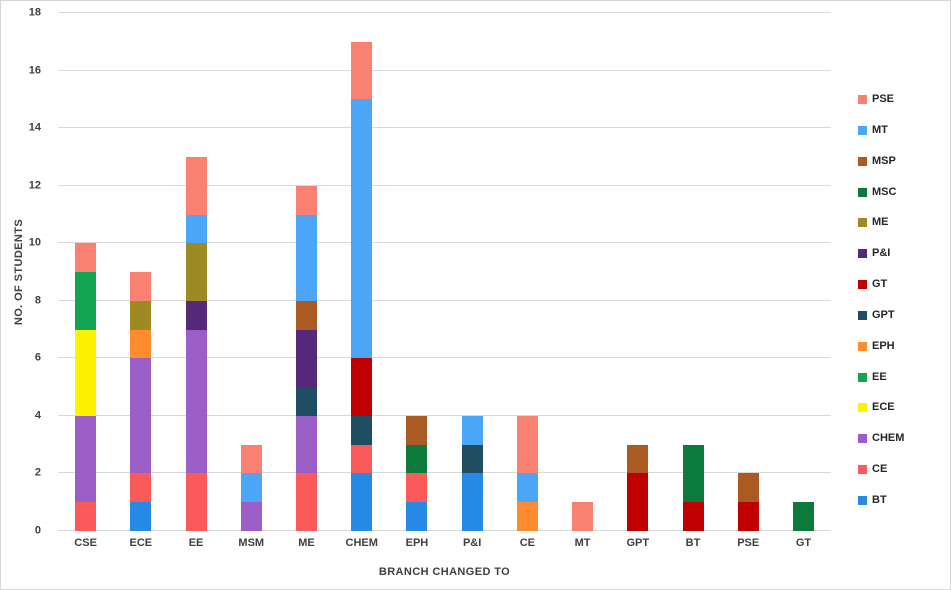 Image resolution: width=951 pixels, height=590 pixels. What do you see at coordinates (883, 99) in the screenshot?
I see `legend-label: PSE` at bounding box center [883, 99].